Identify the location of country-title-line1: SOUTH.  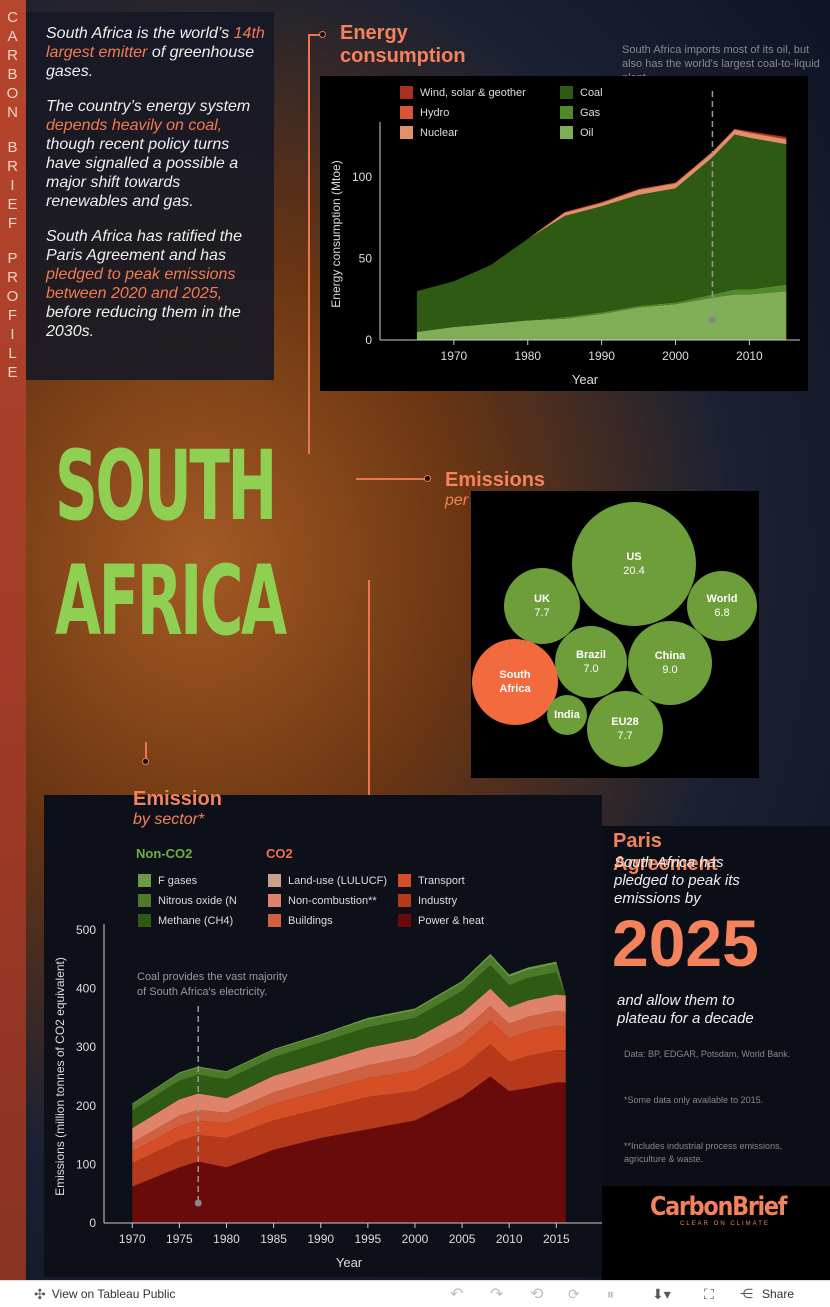
(166, 486).